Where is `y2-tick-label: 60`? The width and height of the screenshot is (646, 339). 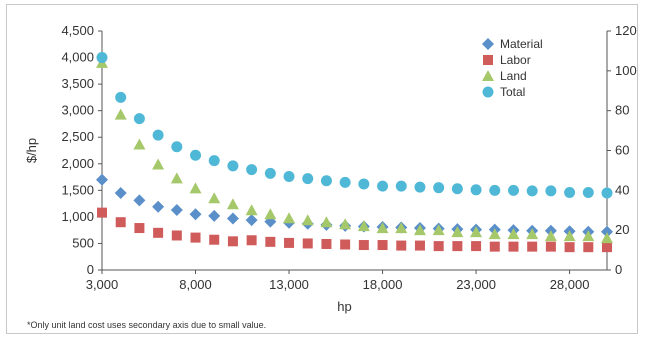
y2-tick-label: 60 is located at coordinates (622, 150).